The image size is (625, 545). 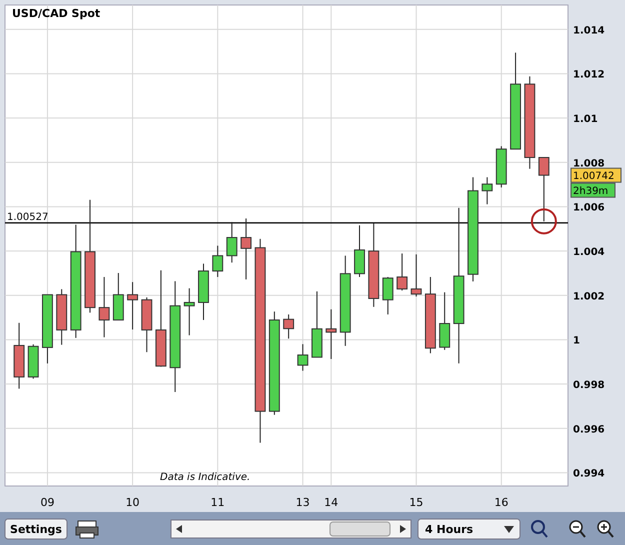 What do you see at coordinates (590, 192) in the screenshot?
I see `text: 2h39m` at bounding box center [590, 192].